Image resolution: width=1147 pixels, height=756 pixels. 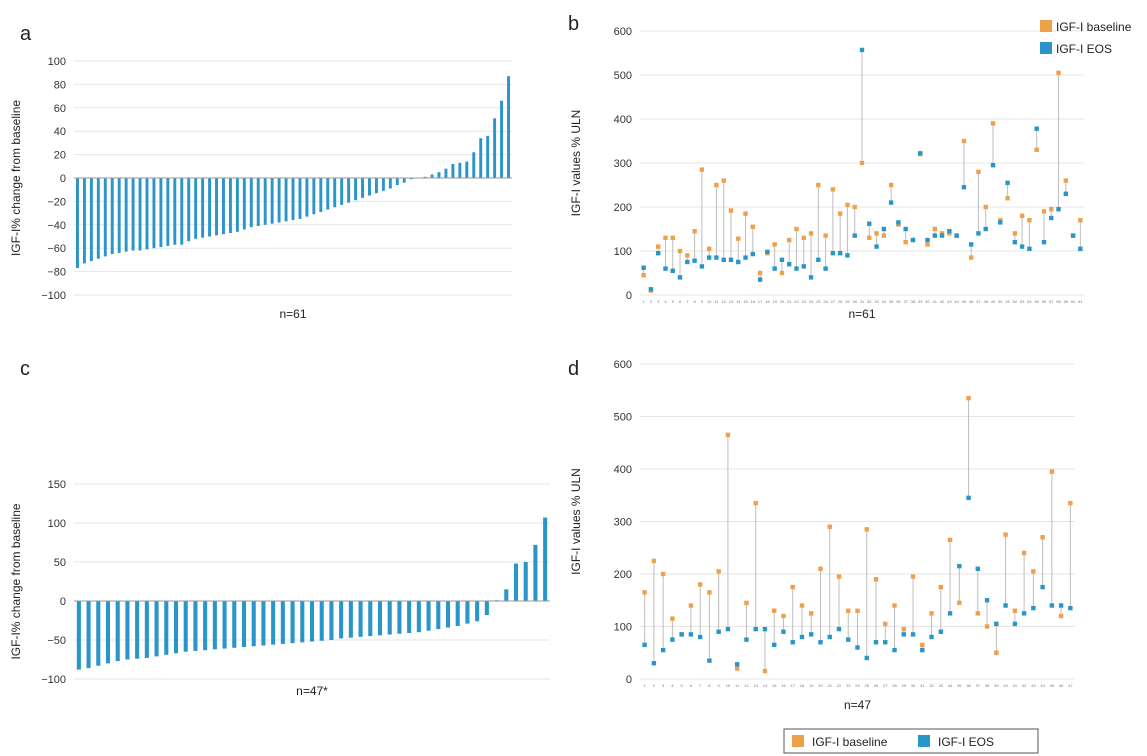 What do you see at coordinates (1066, 301) in the screenshot?
I see `x-tick-label: 59` at bounding box center [1066, 301].